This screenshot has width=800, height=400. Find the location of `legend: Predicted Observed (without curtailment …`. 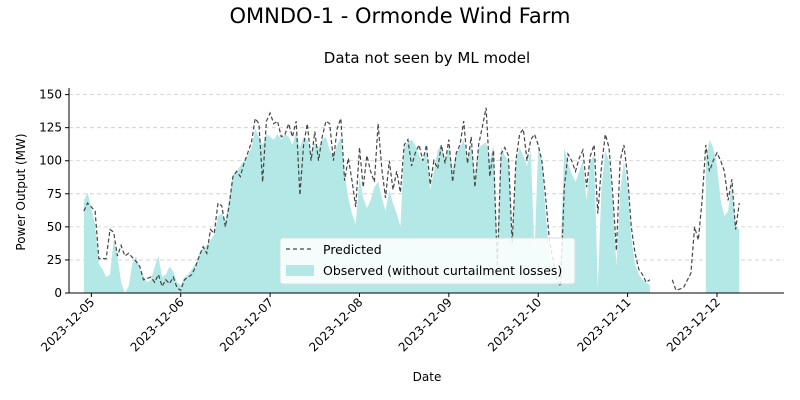

legend: Predicted Observed (without curtailment … is located at coordinates (427, 261).